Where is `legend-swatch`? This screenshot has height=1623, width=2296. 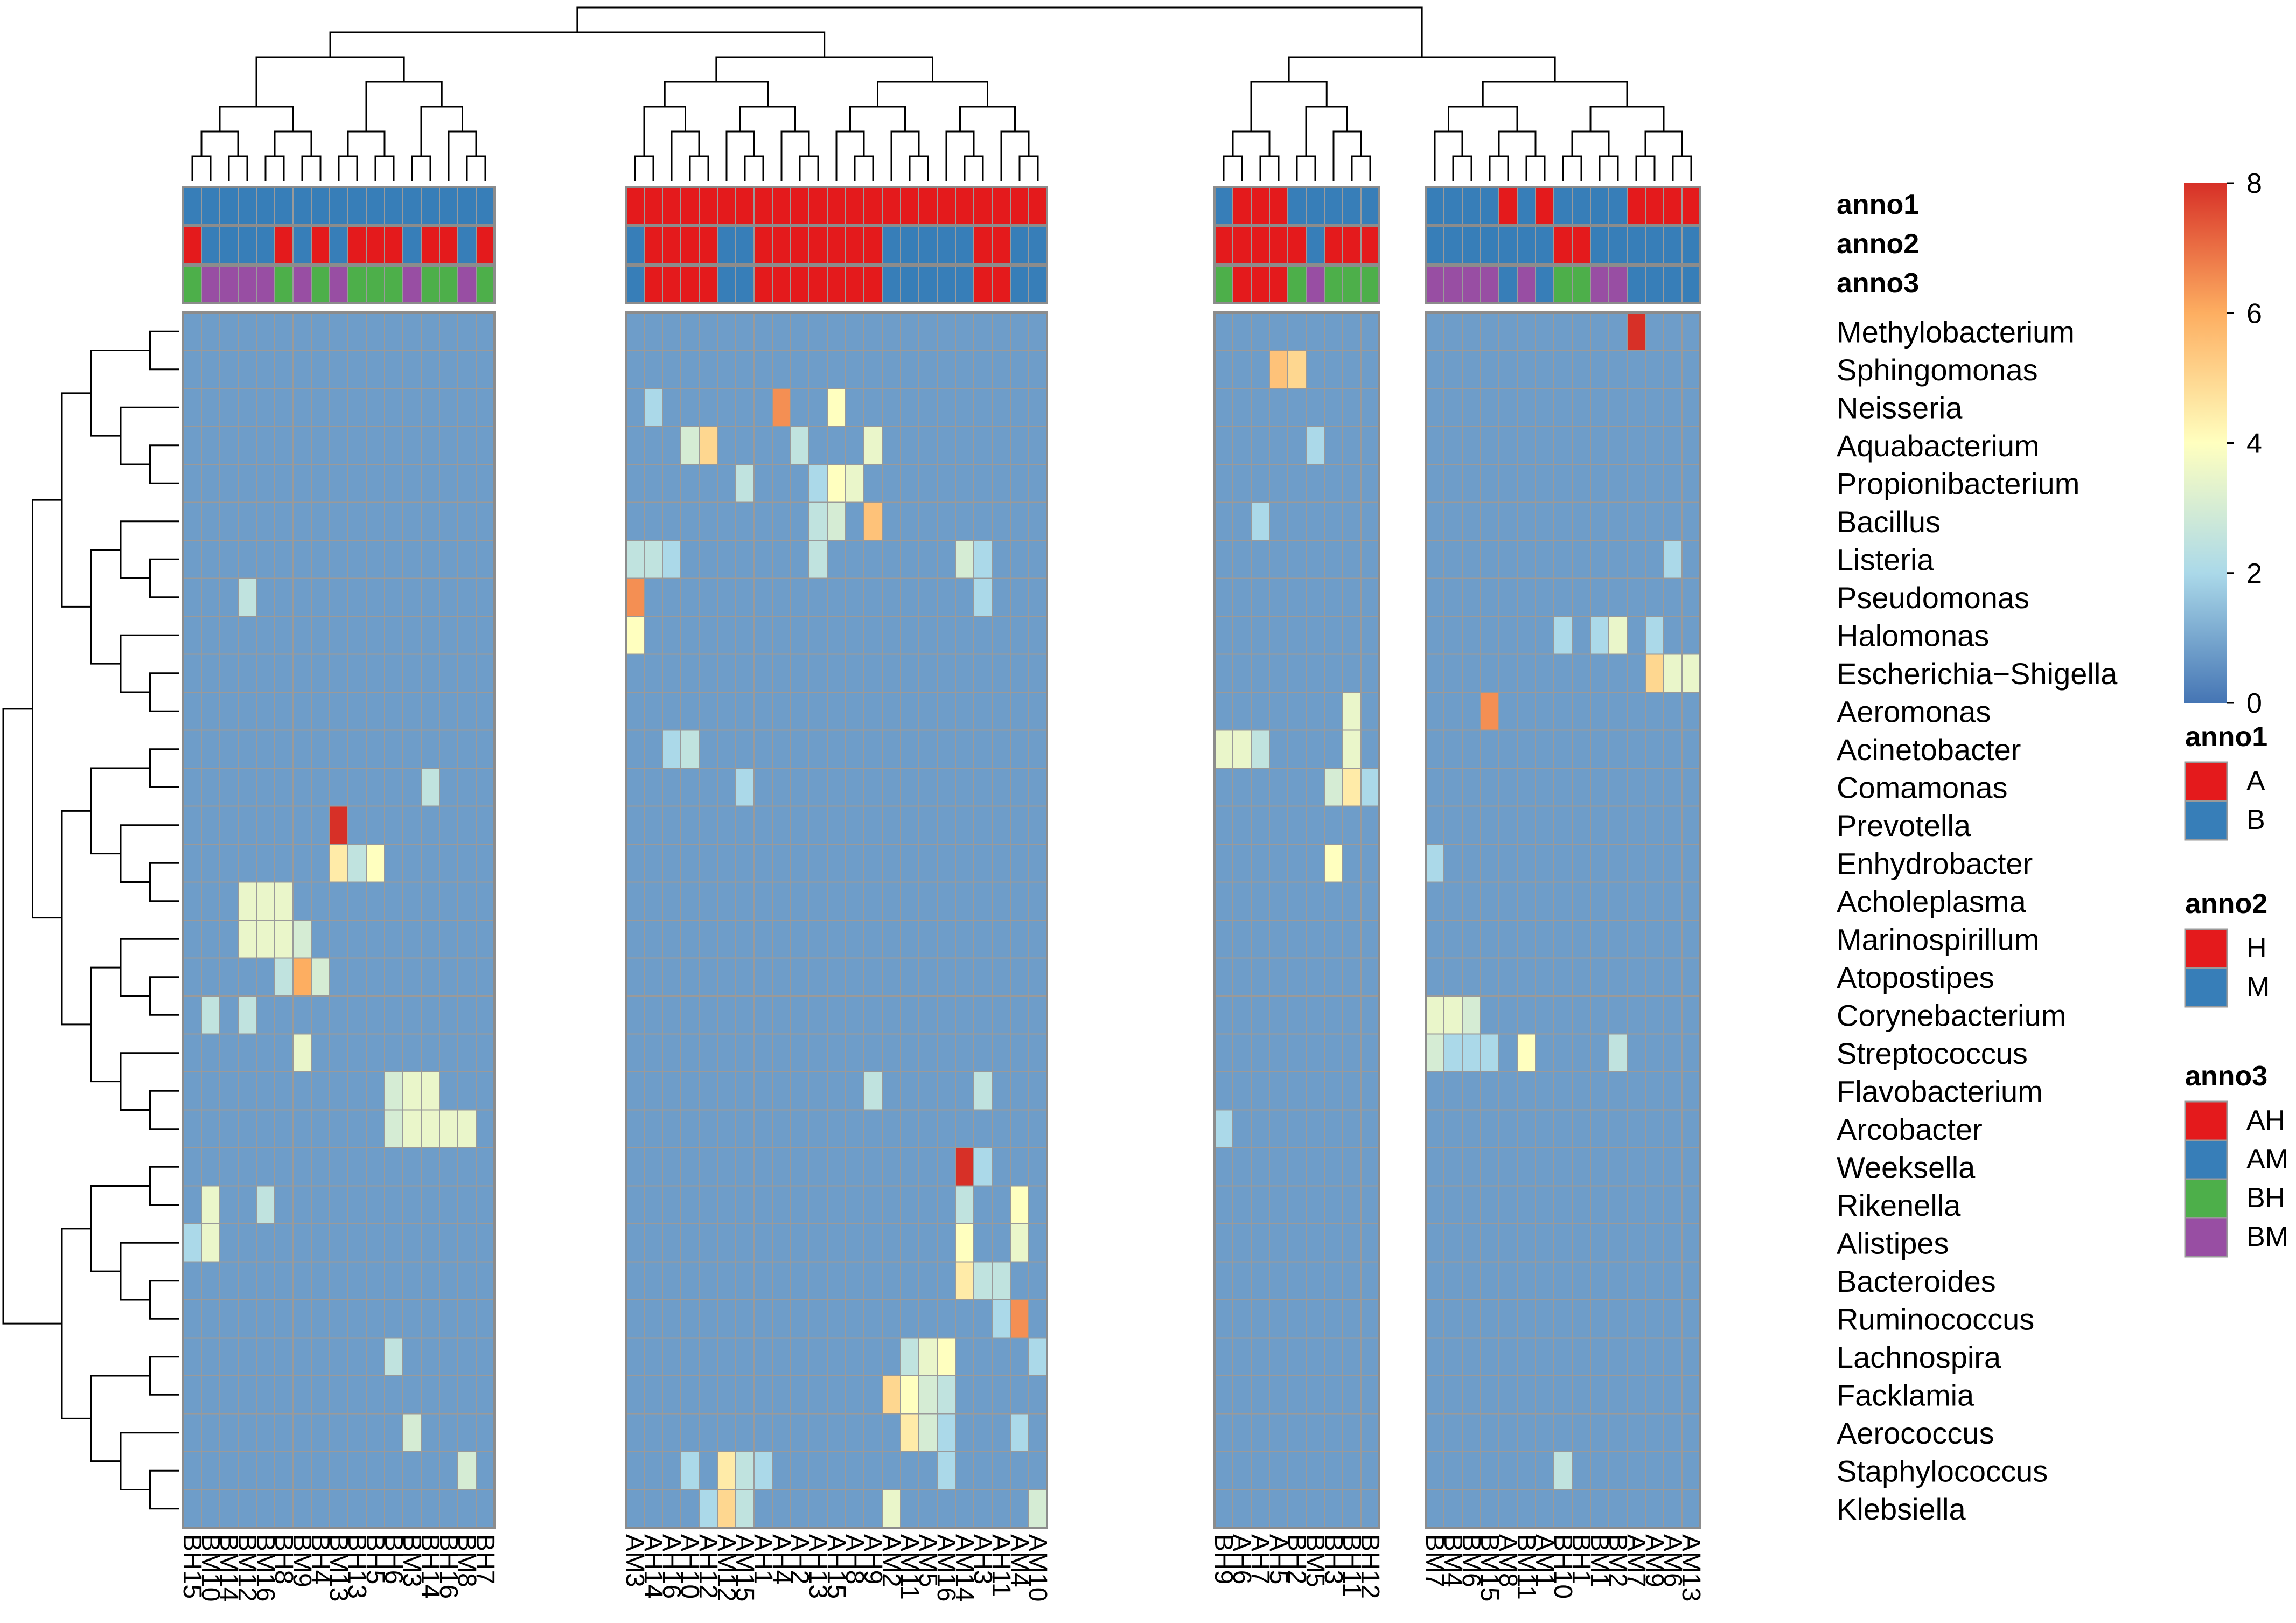 legend-swatch is located at coordinates (2206, 781).